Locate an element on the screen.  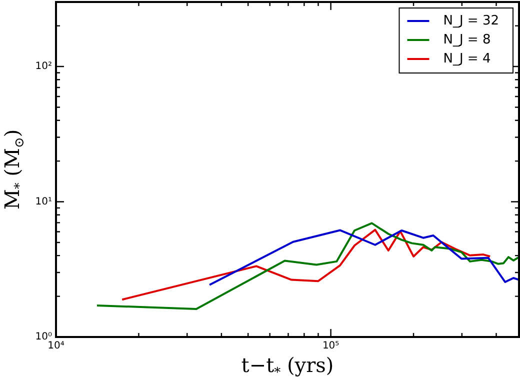
y-axis-title: M* (M⊙) is located at coordinates (14, 169).